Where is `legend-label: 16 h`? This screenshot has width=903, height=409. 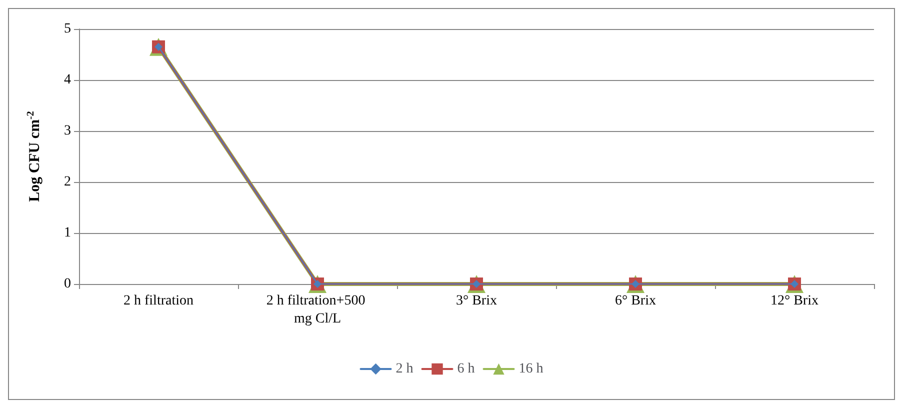
legend-label: 16 h is located at coordinates (531, 369).